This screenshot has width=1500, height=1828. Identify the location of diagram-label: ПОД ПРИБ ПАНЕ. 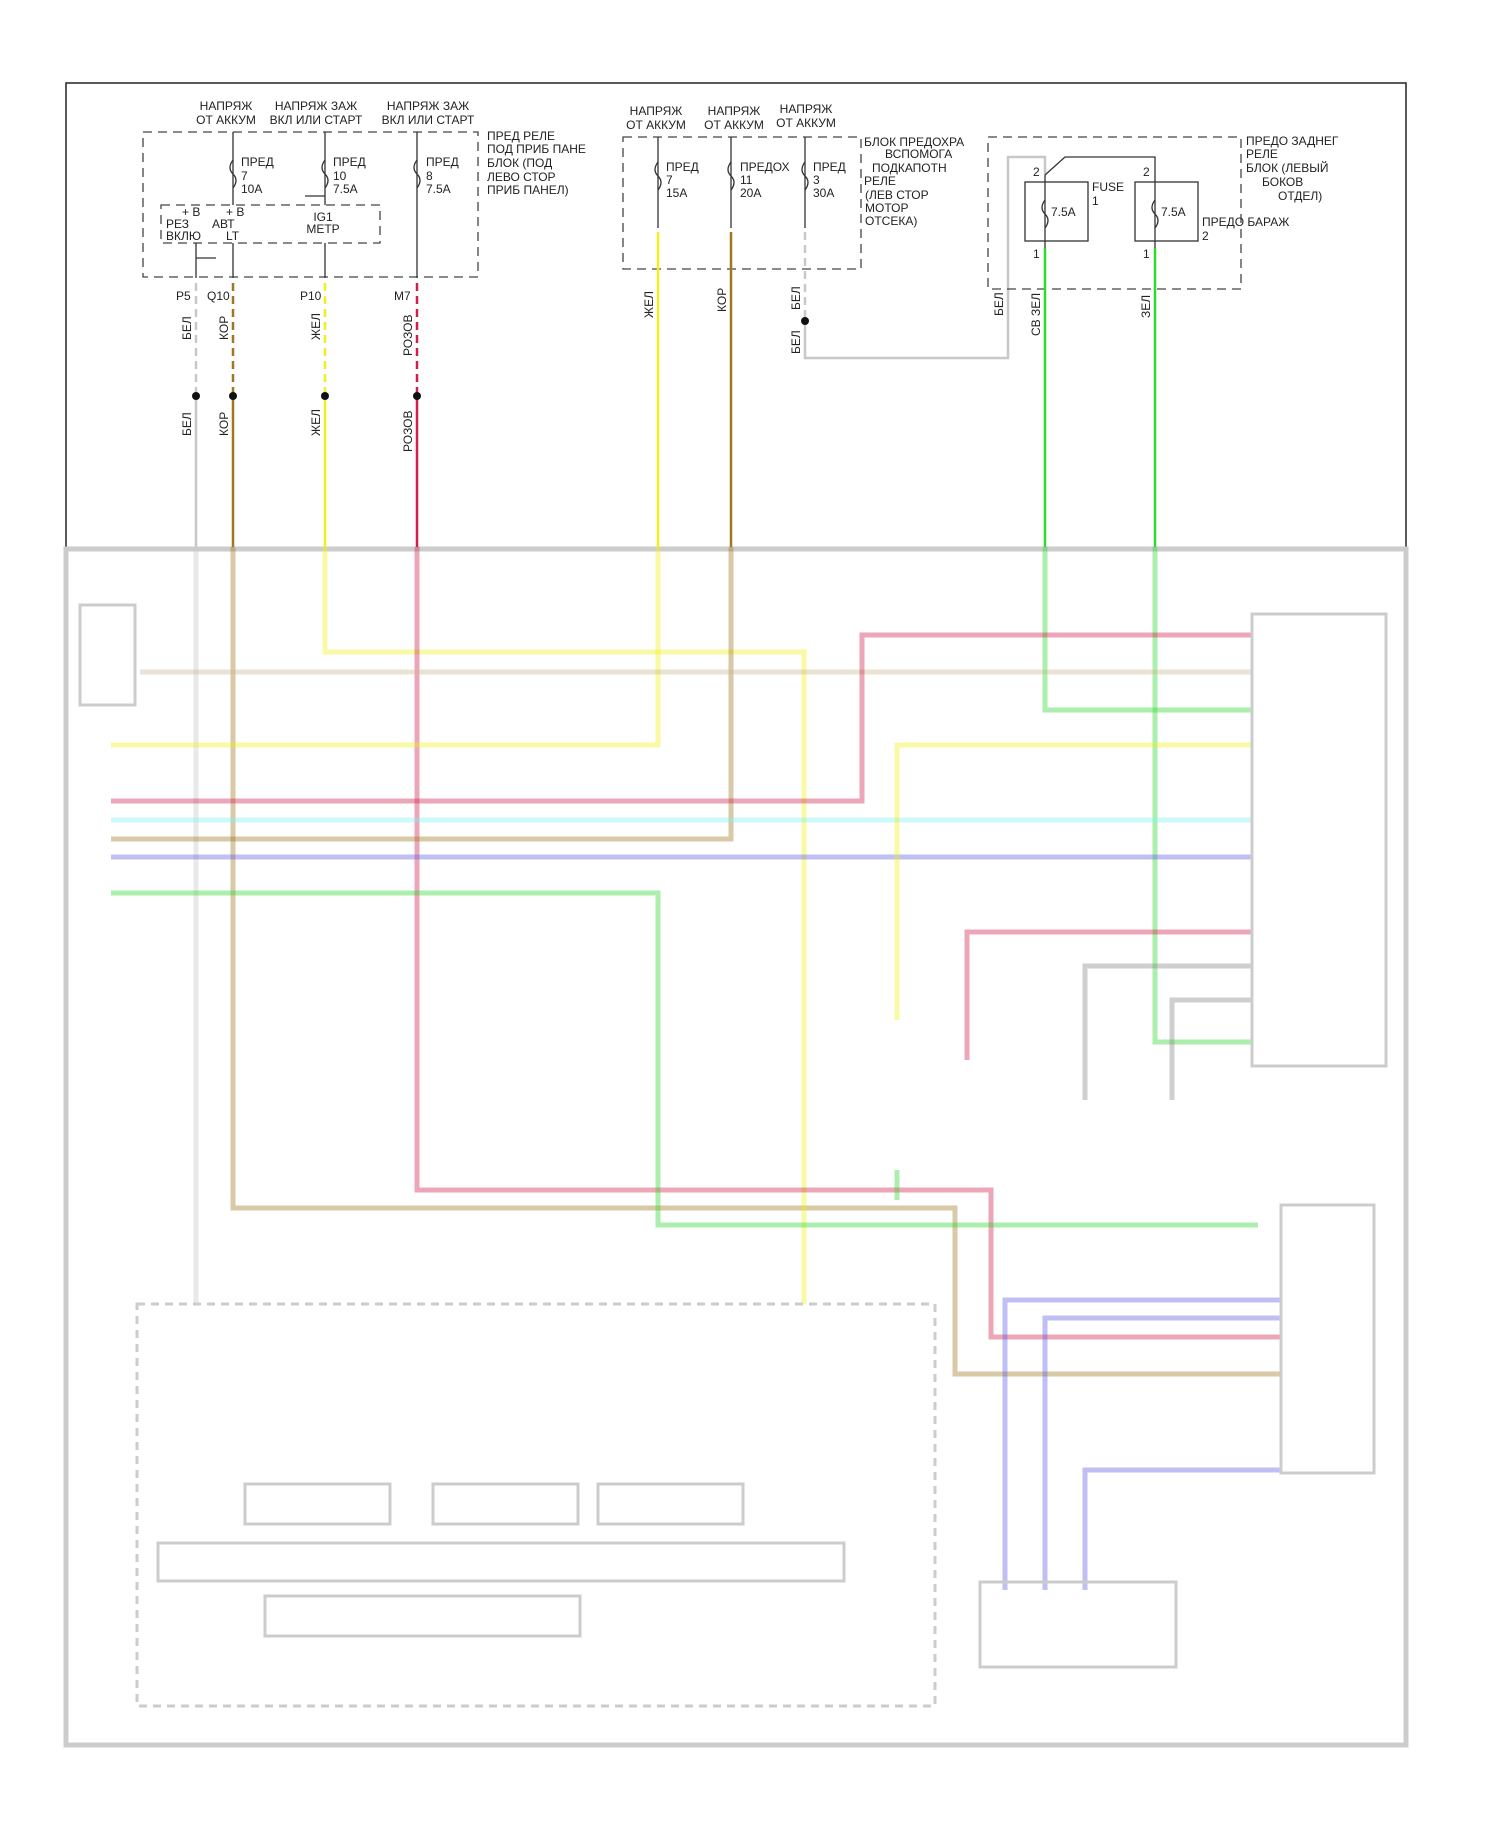
(536, 149).